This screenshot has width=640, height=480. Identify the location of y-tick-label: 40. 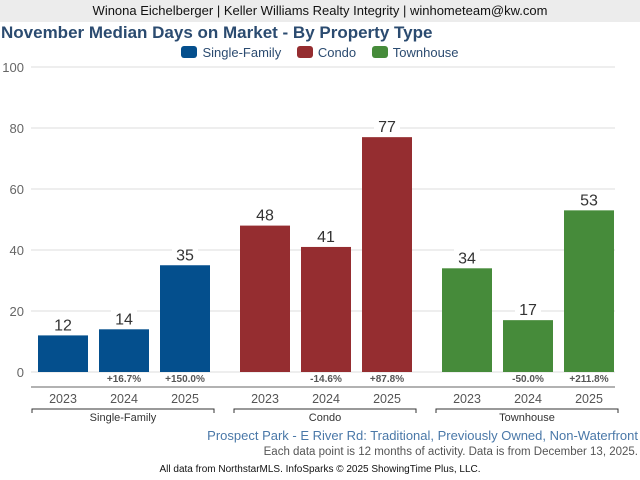
(17, 250).